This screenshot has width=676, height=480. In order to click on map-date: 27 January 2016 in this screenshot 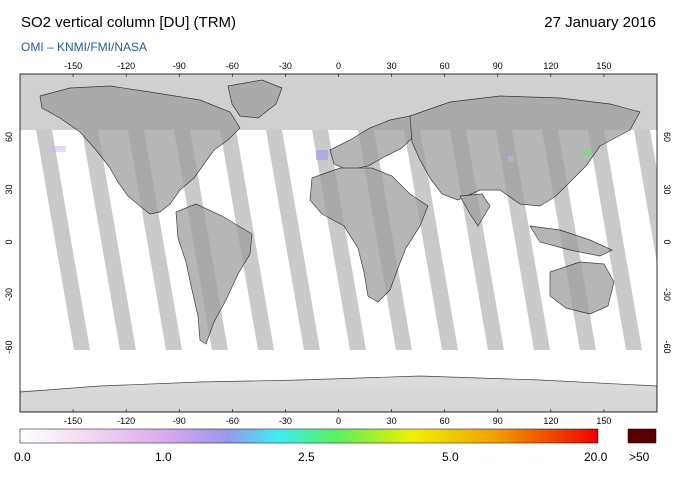, I will do `click(600, 22)`.